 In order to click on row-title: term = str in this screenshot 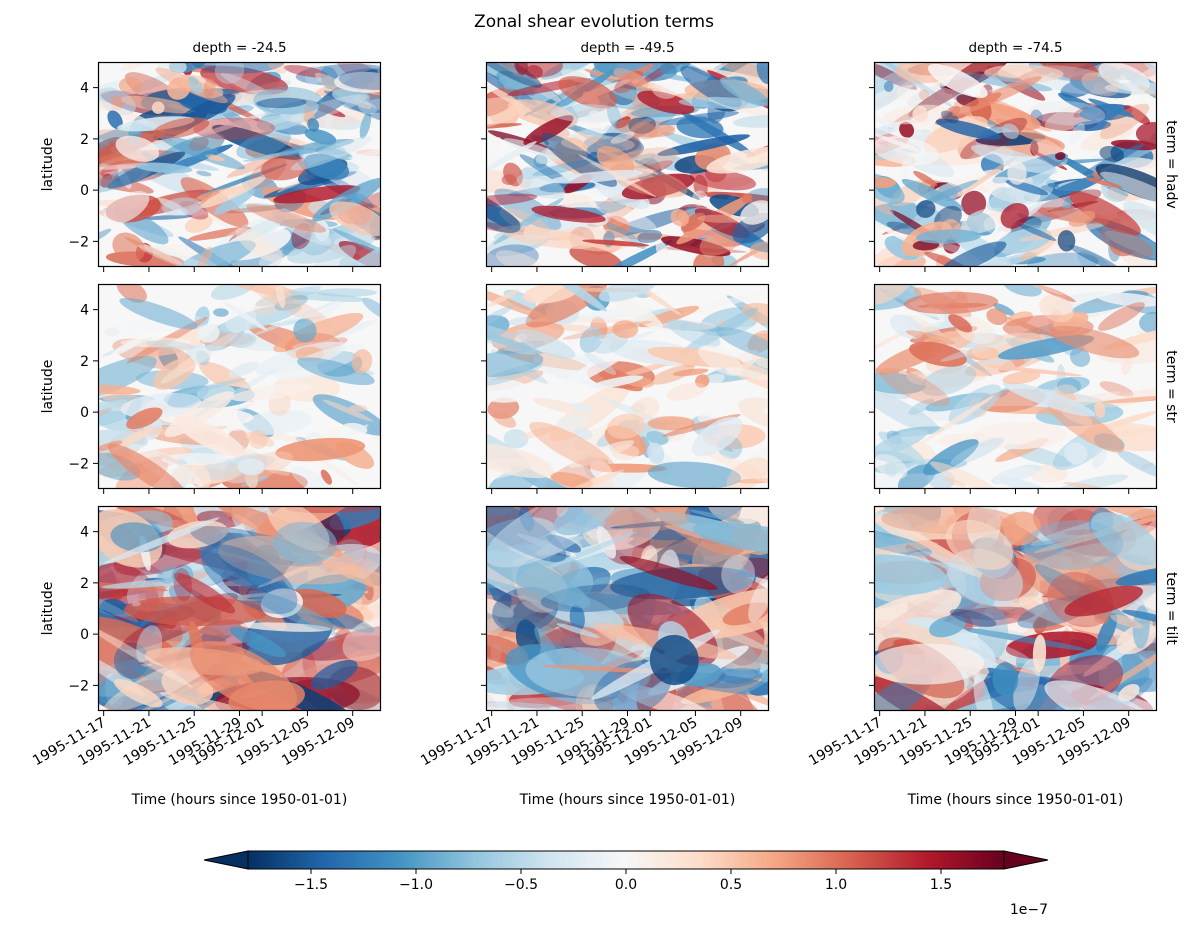, I will do `click(1171, 386)`.